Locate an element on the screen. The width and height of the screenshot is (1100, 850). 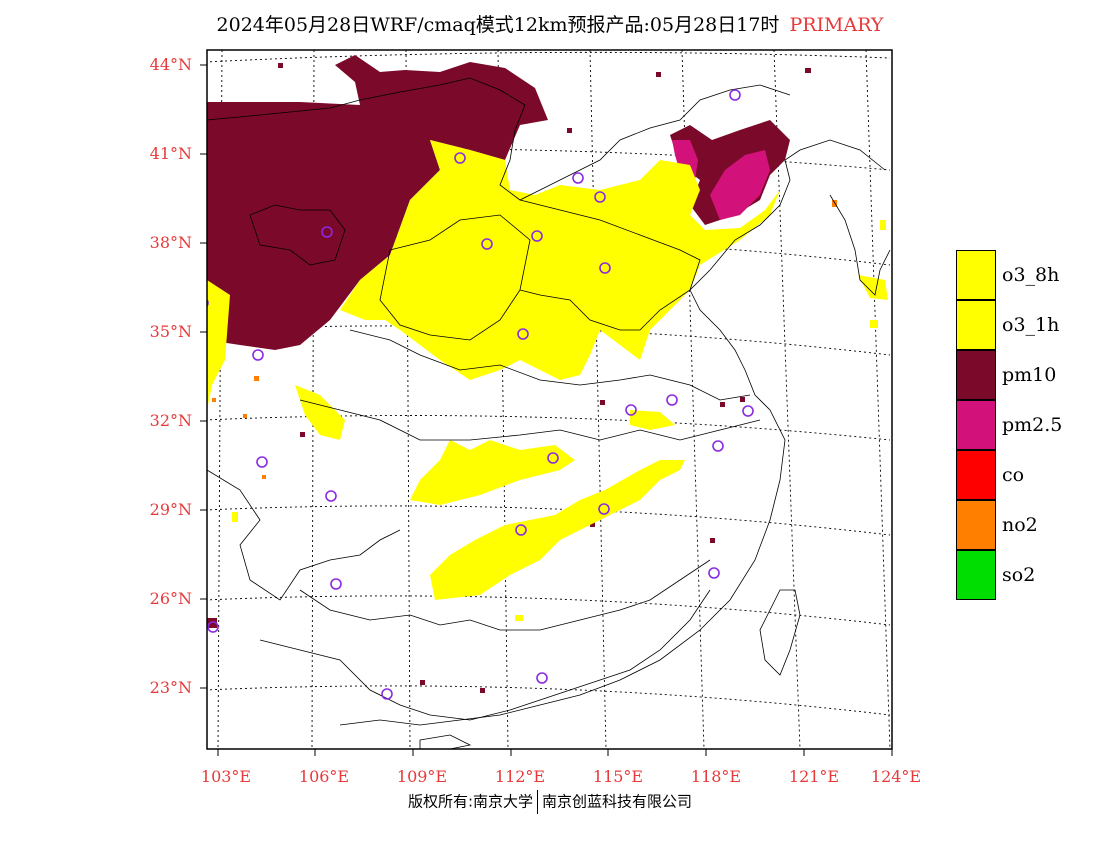
primary-tag: PRIMARY is located at coordinates (836, 25).